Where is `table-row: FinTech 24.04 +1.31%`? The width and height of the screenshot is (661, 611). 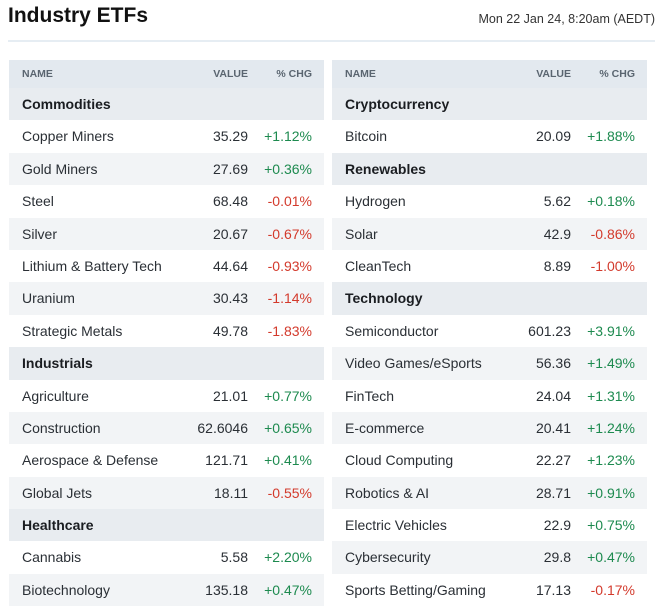
table-row: FinTech 24.04 +1.31% is located at coordinates (489, 396).